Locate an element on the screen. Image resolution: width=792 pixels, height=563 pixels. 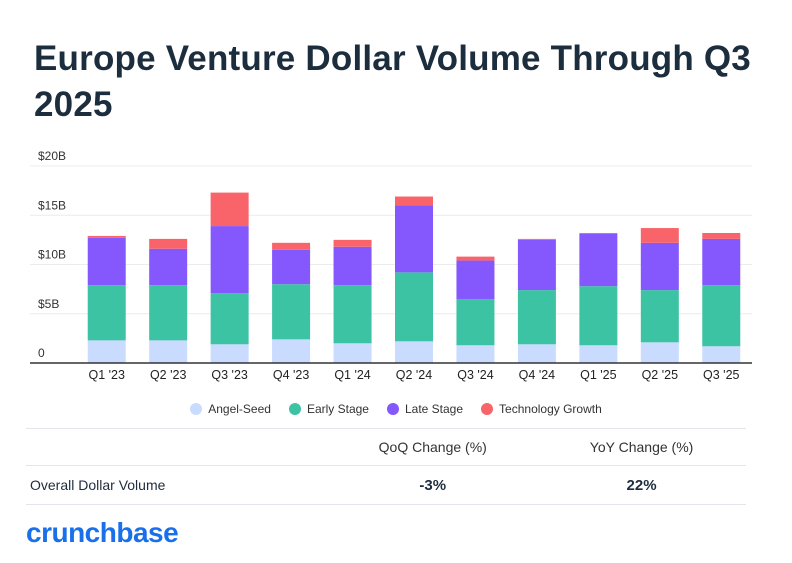
legend-label: Late Stage is located at coordinates (434, 409).